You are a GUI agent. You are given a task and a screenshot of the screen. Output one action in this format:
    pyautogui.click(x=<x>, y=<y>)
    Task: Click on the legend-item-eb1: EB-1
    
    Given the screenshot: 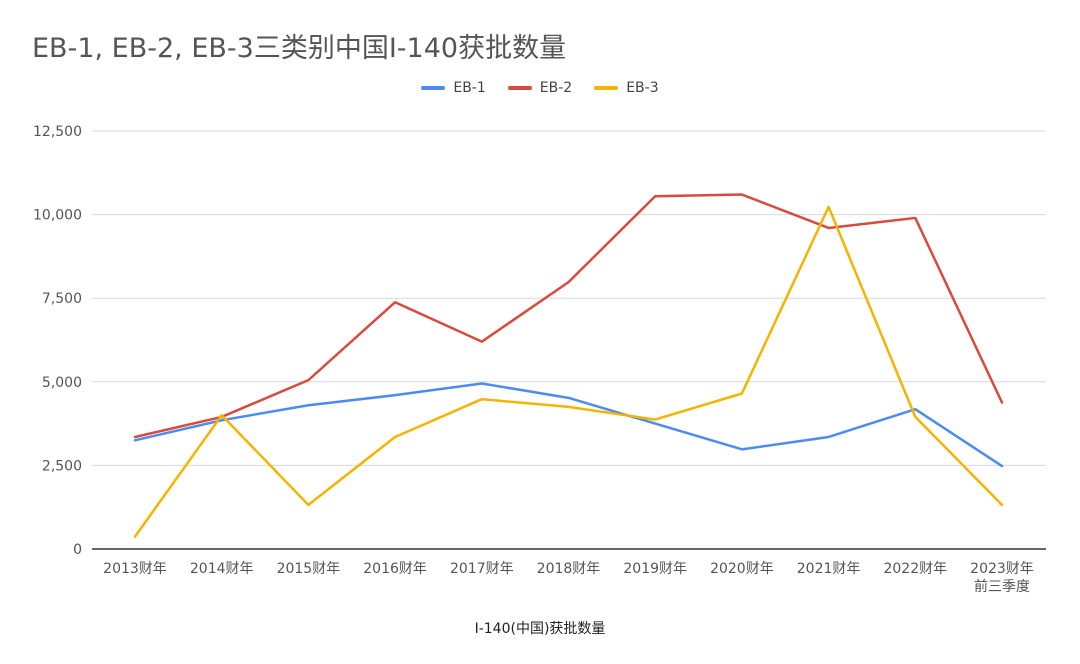 What is the action you would take?
    pyautogui.click(x=453, y=88)
    